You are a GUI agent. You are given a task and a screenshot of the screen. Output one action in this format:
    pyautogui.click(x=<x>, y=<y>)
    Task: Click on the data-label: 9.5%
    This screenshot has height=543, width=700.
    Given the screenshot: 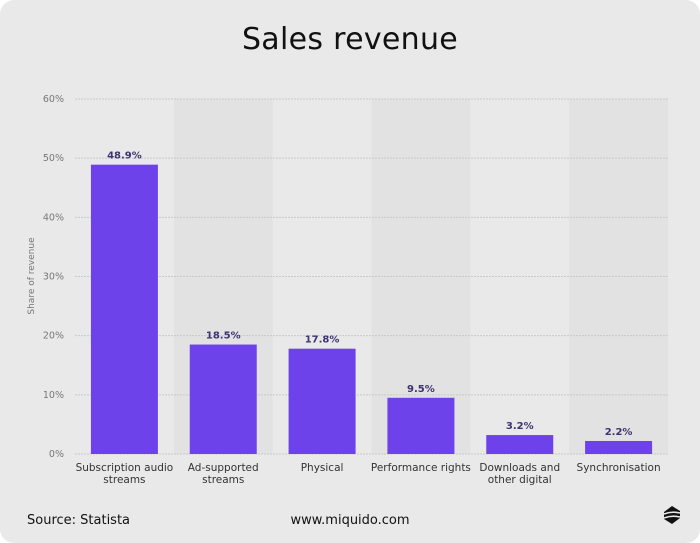 What is the action you would take?
    pyautogui.click(x=421, y=389)
    